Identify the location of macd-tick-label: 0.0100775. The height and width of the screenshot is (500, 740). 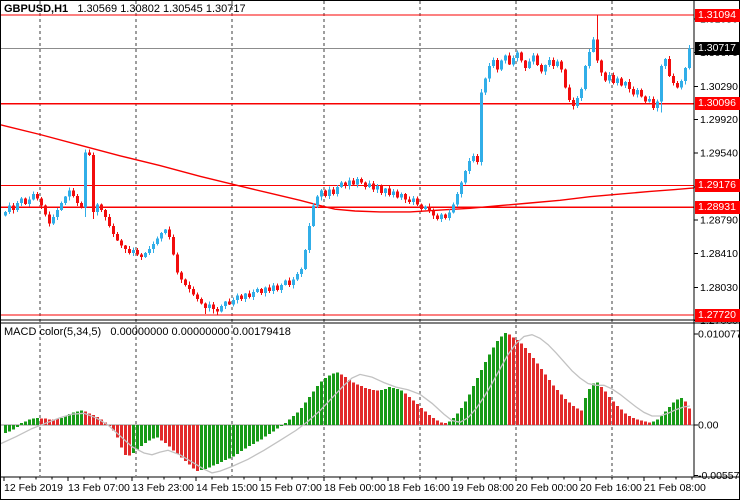
(719, 335).